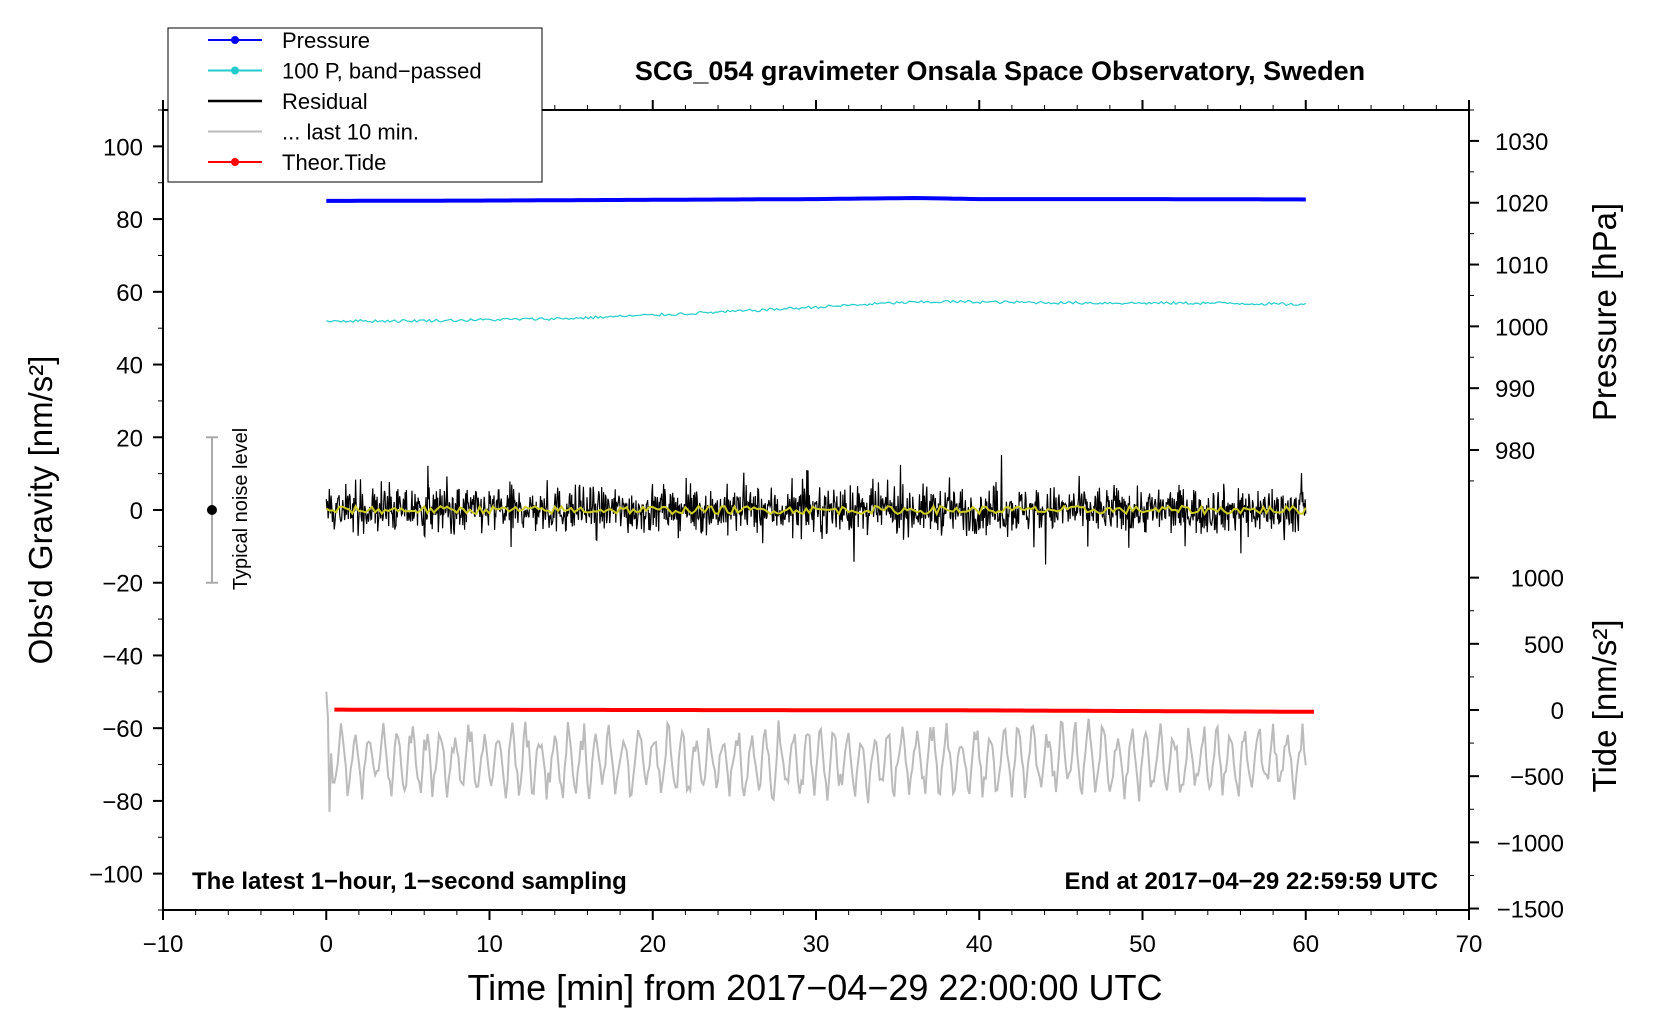  Describe the element at coordinates (1537, 579) in the screenshot. I see `tide-tick-label: 1000` at that location.